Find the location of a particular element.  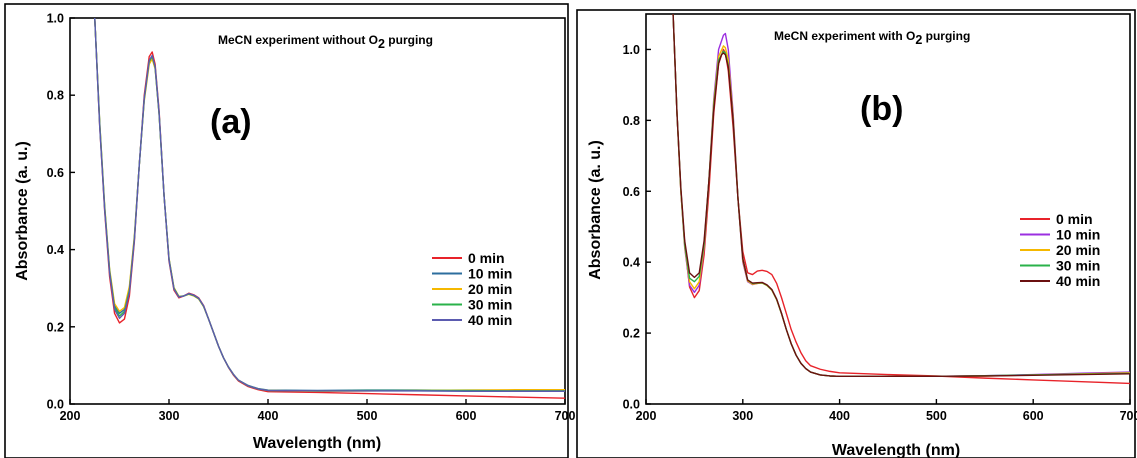

panel-b-y-tick-label-4: 0.8 is located at coordinates (631, 121).